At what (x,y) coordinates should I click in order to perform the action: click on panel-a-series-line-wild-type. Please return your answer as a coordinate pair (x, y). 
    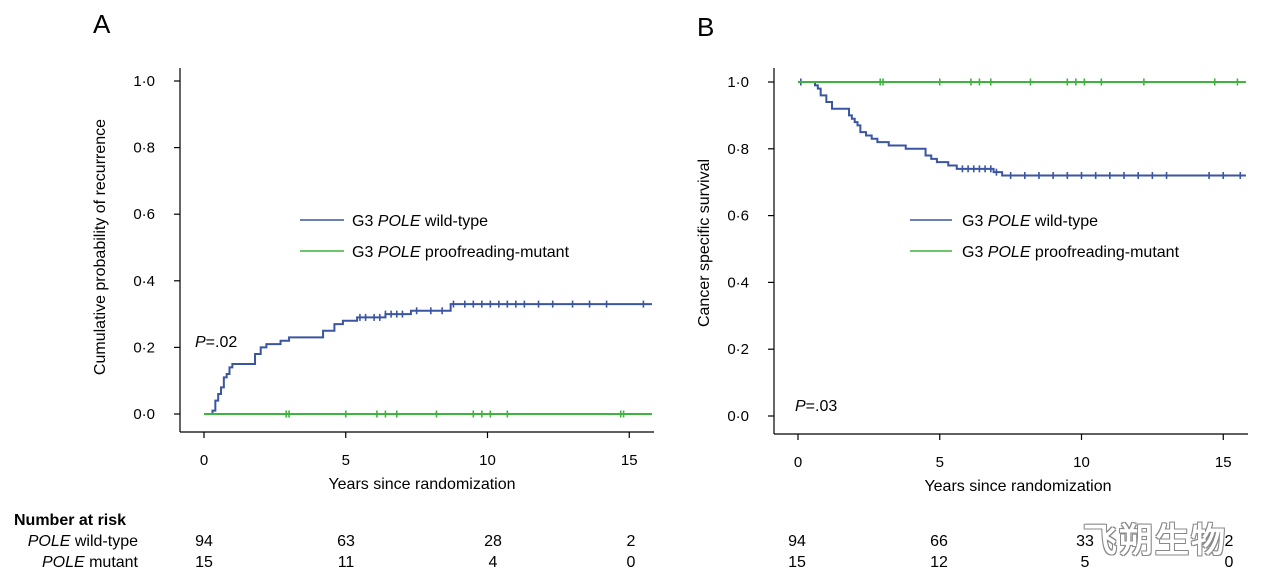
    Looking at the image, I should click on (428, 359).